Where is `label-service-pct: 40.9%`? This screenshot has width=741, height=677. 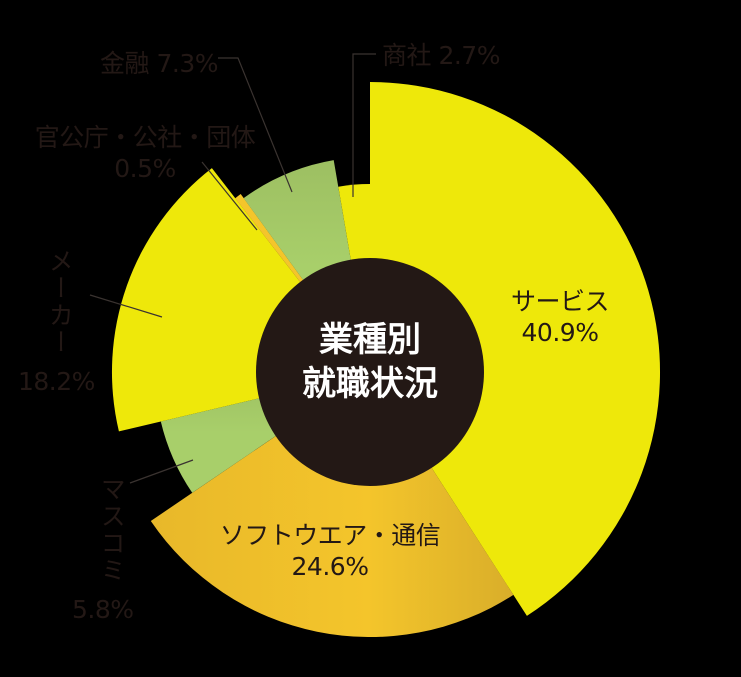 label-service-pct: 40.9% is located at coordinates (560, 333).